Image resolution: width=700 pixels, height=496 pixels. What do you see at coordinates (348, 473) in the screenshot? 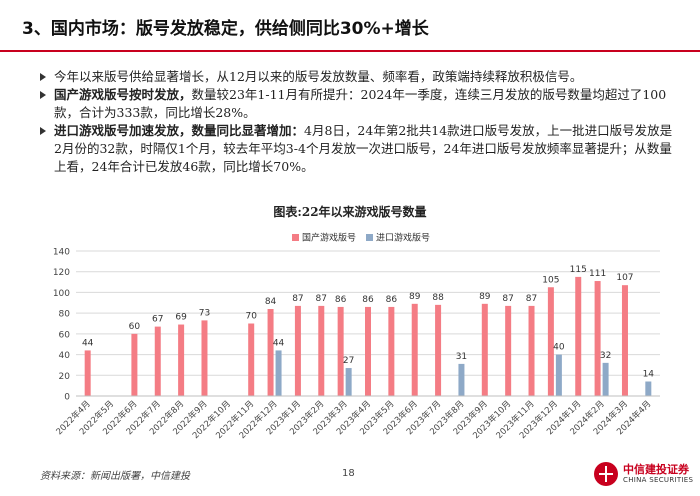
I see `page-number: 18` at bounding box center [348, 473].